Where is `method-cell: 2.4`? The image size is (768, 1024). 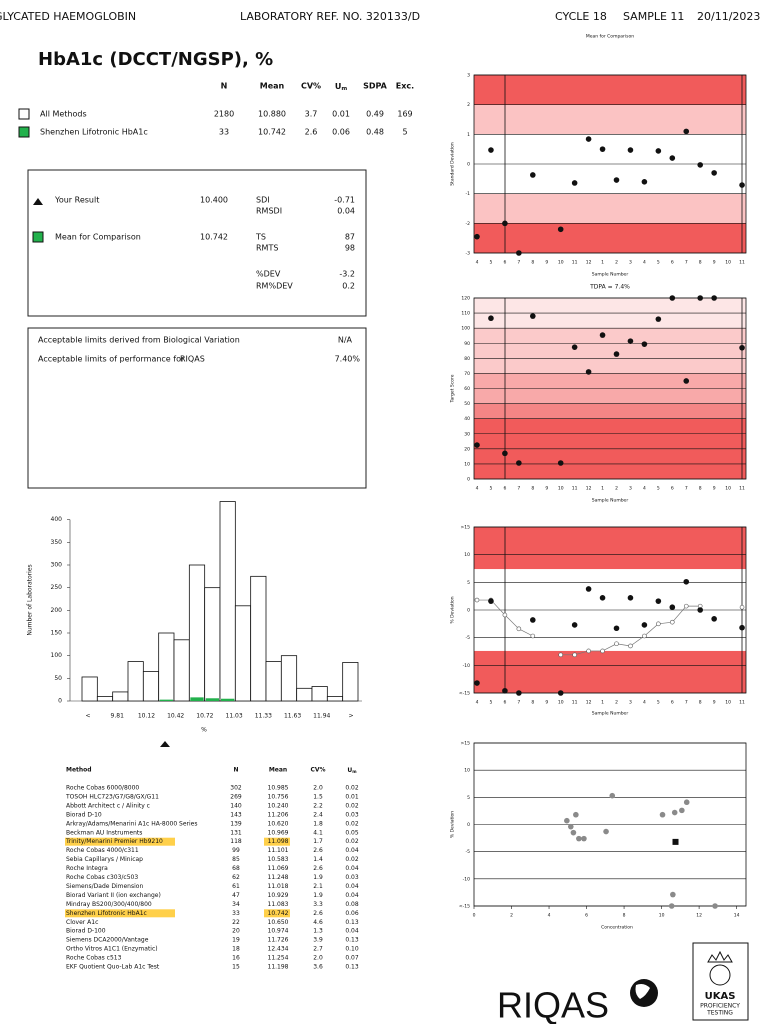
method-cell: 2.4 is located at coordinates (318, 814).